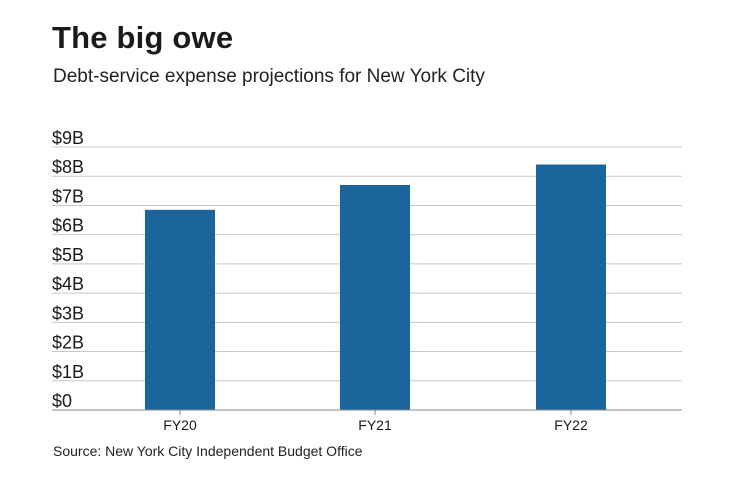 The image size is (740, 482). Describe the element at coordinates (68, 138) in the screenshot. I see `y-tick-label: $9B` at that location.